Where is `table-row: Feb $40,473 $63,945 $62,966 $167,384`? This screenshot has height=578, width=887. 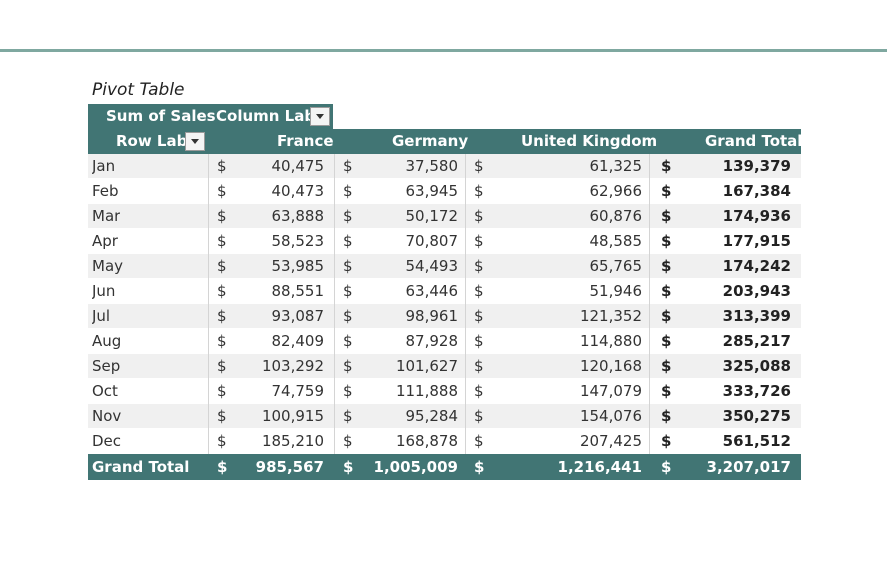 table-row: Feb $40,473 $63,945 $62,966 $167,384 is located at coordinates (444, 191).